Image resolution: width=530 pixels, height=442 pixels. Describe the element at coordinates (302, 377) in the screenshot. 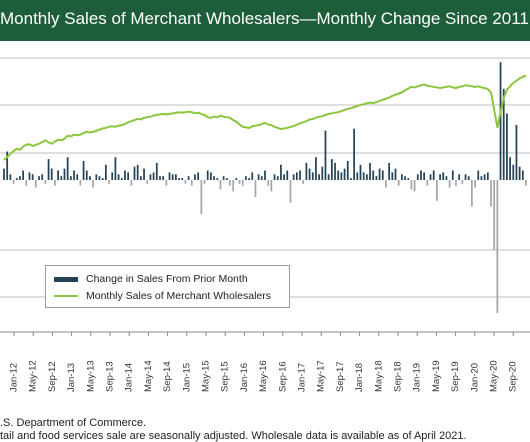

I see `x-tick-label: Jan-17` at that location.